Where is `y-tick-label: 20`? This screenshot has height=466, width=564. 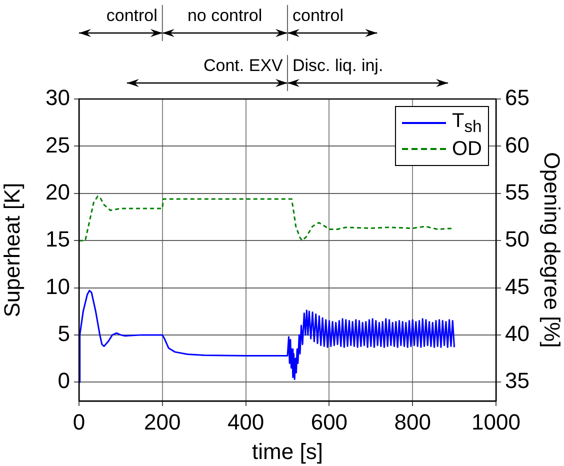 y-tick-label: 20 is located at coordinates (58, 191).